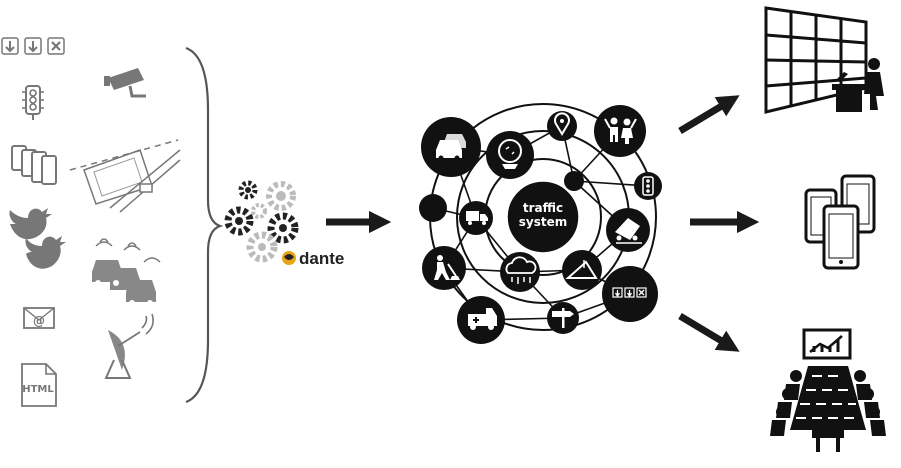  I want to click on hub-node-junction, so click(574, 181).